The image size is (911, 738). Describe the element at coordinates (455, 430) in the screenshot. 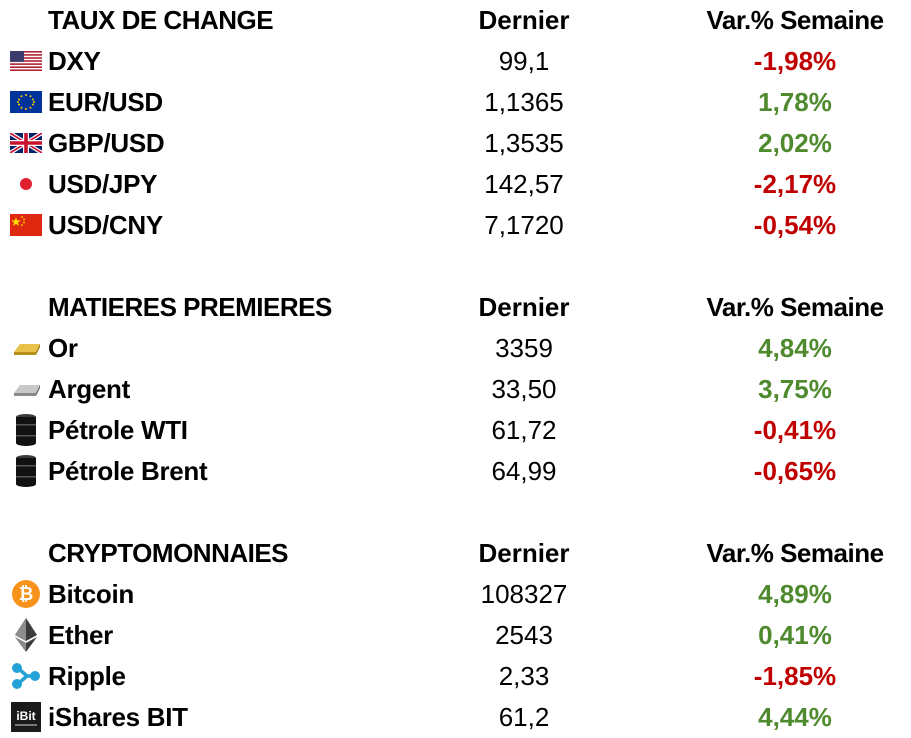

I see `table-row: Pétrole WTI 61,72 -0,41%` at that location.